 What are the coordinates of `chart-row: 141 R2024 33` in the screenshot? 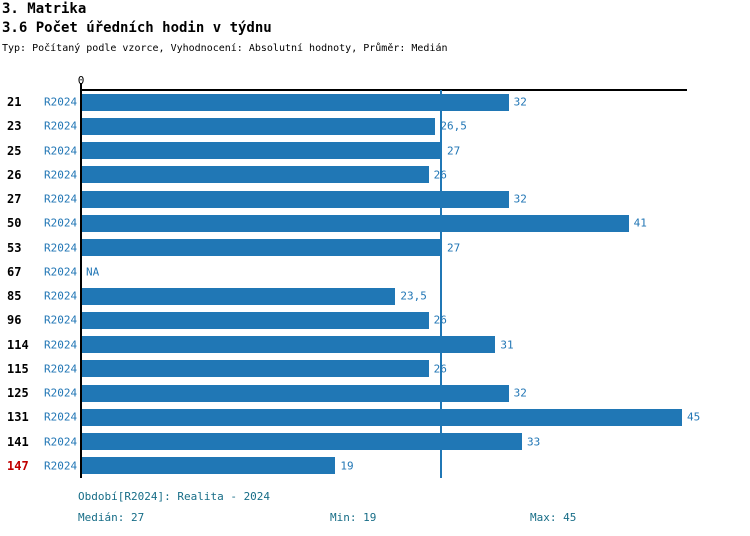 It's located at (375, 442).